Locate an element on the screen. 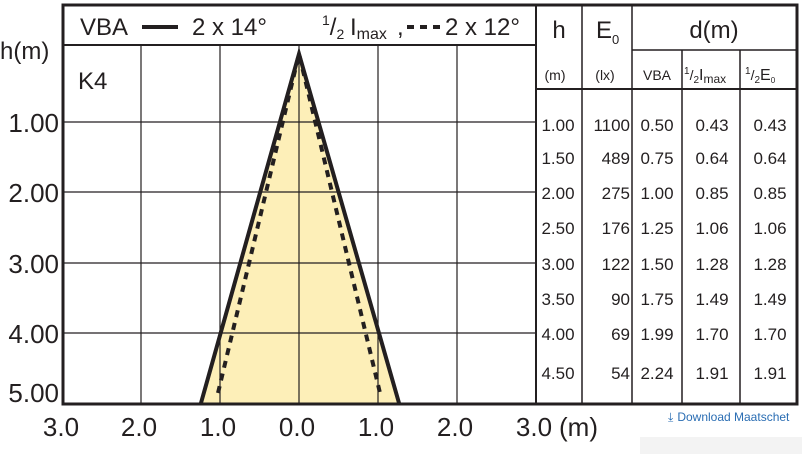 This screenshot has width=802, height=459. x-tick: 0.0 is located at coordinates (297, 427).